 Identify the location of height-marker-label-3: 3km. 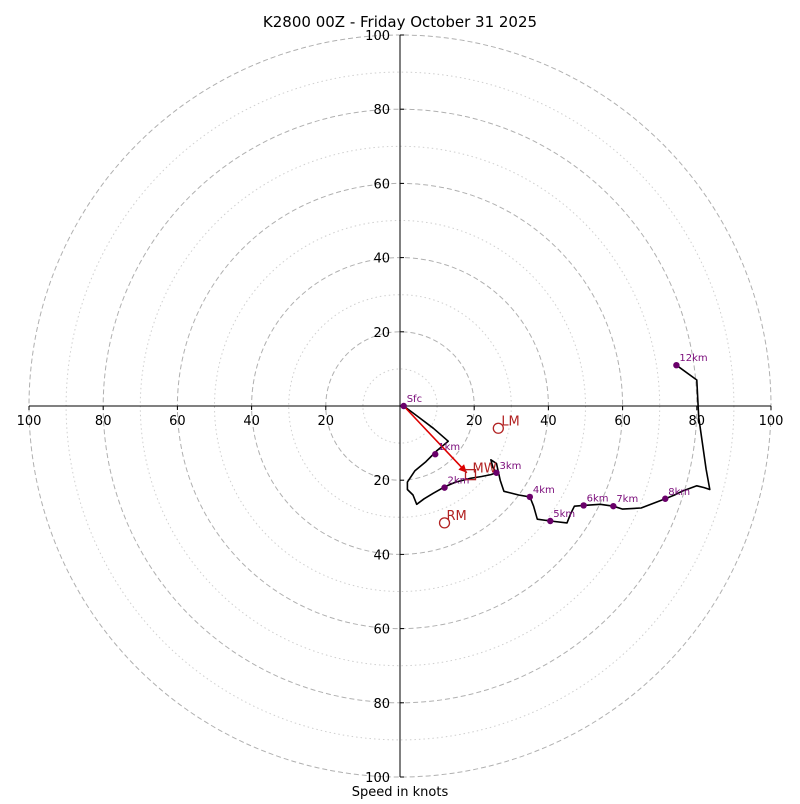
(510, 466).